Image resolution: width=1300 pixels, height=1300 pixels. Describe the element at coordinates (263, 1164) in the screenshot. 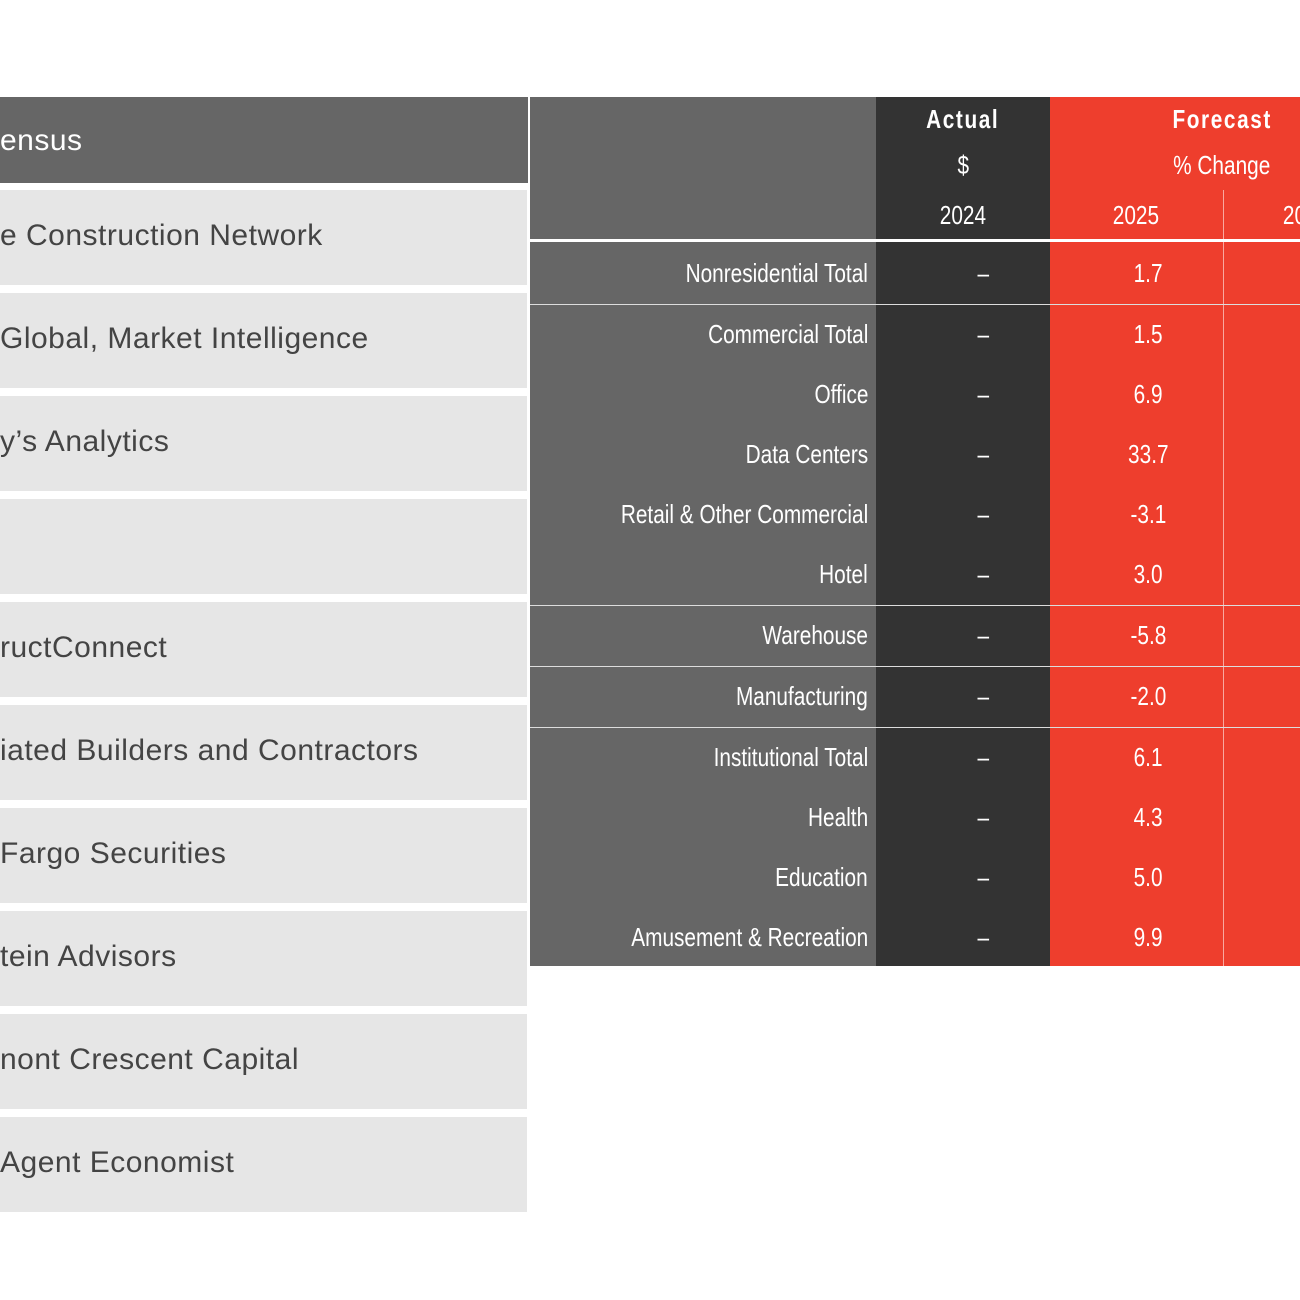

I see `source-row: Agent Economist` at that location.